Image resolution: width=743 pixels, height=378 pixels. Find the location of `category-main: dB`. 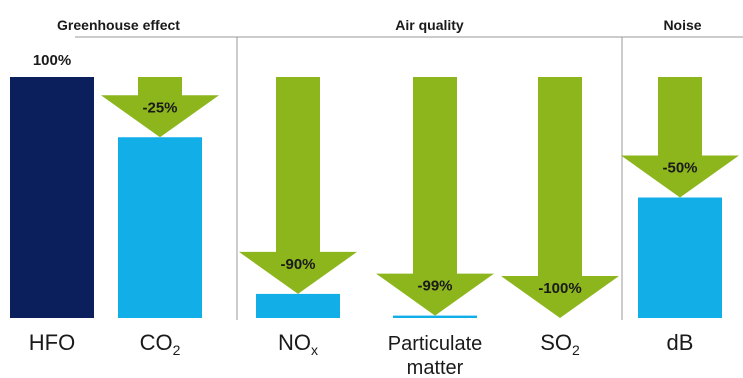

category-main: dB is located at coordinates (680, 342).